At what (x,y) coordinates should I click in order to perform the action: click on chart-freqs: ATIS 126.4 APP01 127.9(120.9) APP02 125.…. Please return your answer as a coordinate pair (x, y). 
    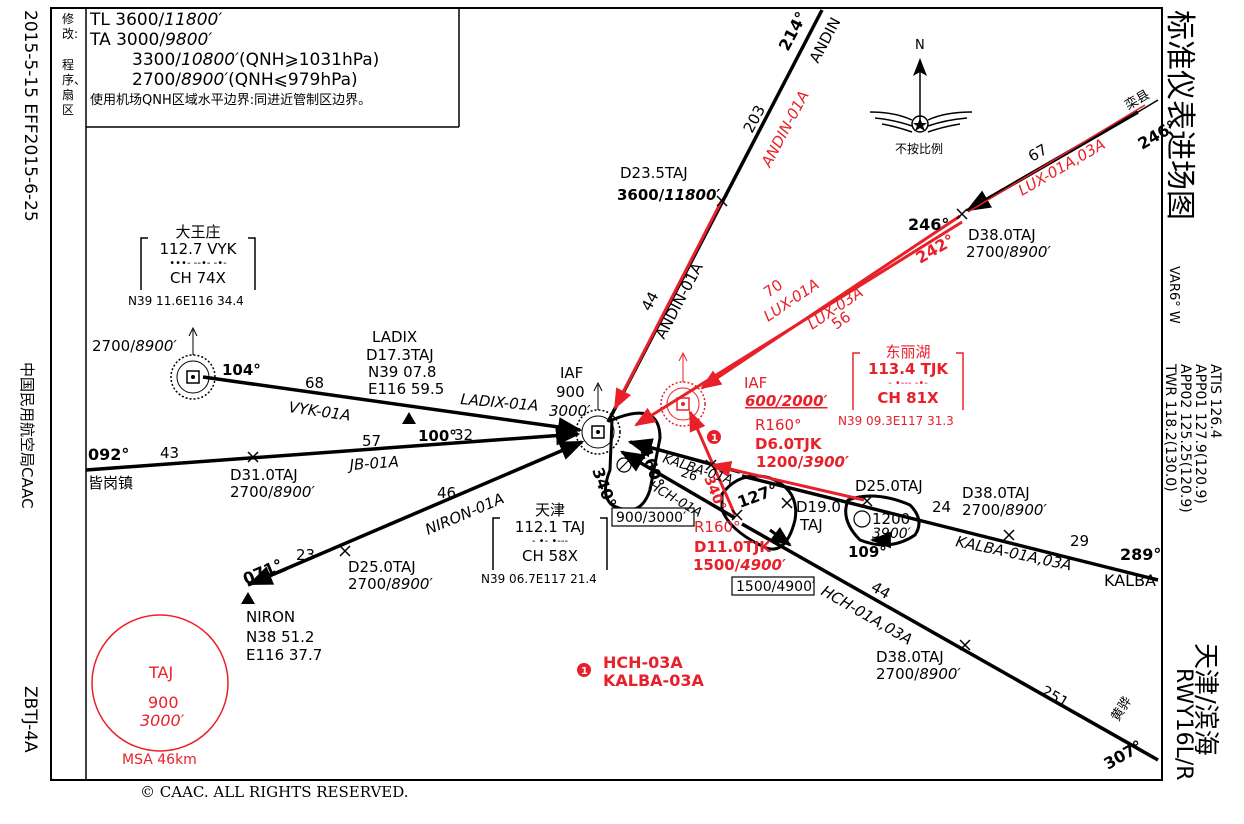
    Looking at the image, I should click on (1192, 438).